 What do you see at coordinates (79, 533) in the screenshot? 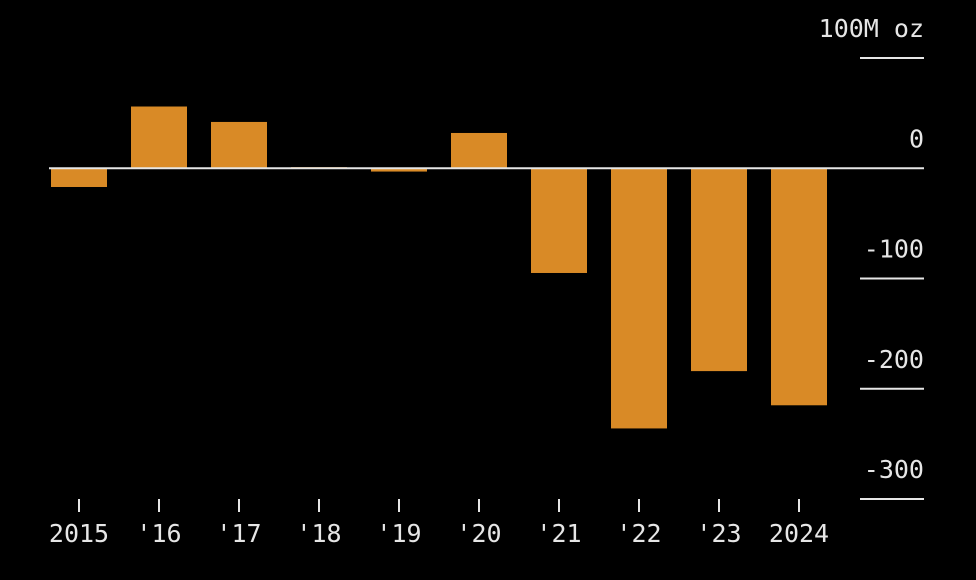
I see `x-tick-label: 2015` at bounding box center [79, 533].